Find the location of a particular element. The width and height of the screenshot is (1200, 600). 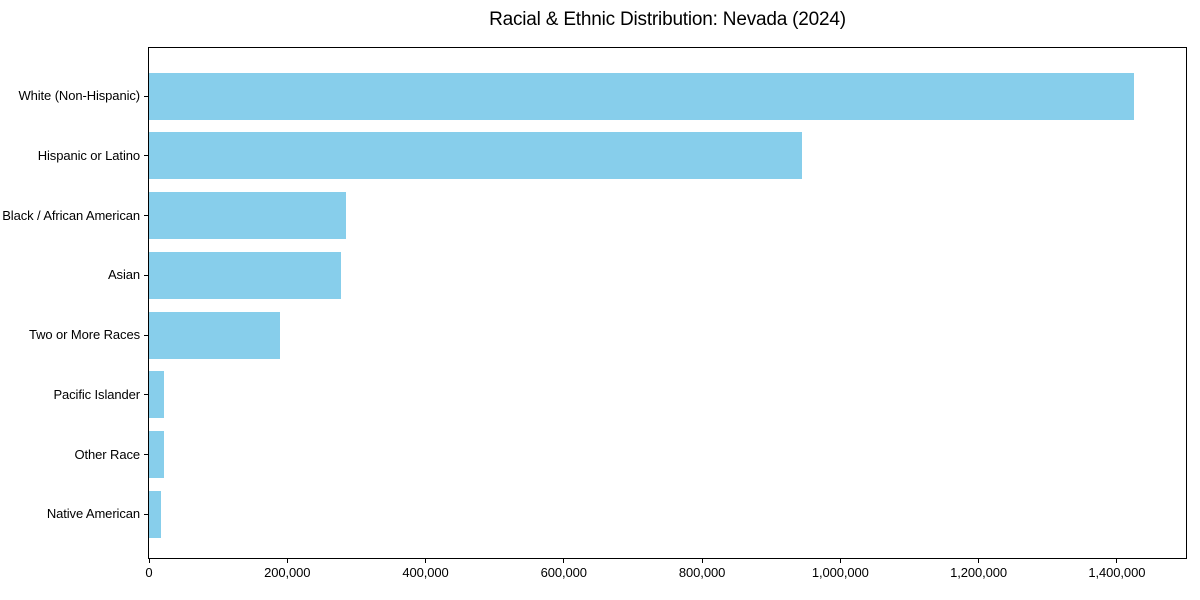

y-tick-label: Hispanic or Latino is located at coordinates (88, 155).